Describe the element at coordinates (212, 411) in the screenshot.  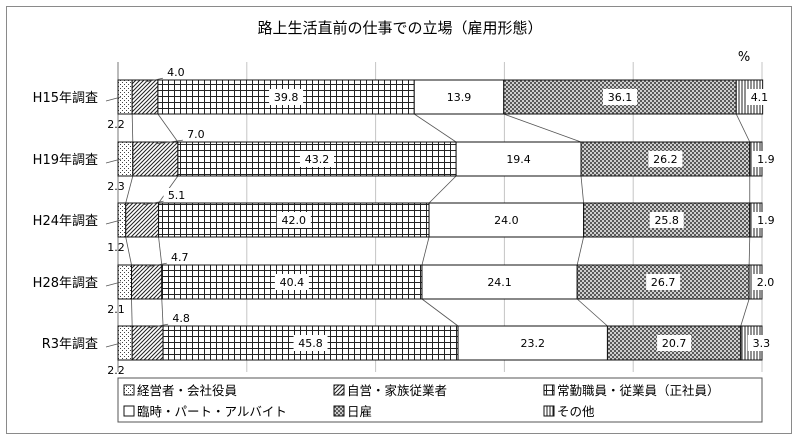
I see `legend-label: 臨時・パート・アルバイト` at that location.